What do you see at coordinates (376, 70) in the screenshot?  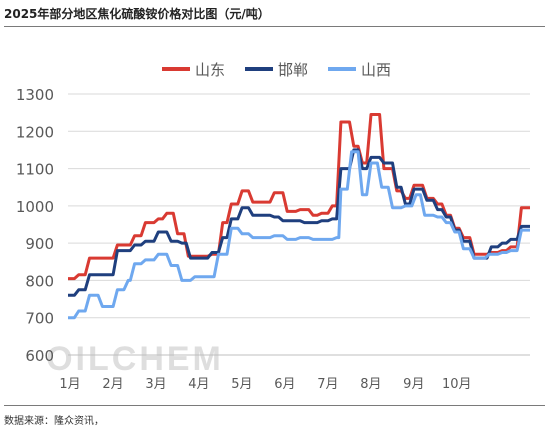 I see `legend-label: 山西` at bounding box center [376, 70].